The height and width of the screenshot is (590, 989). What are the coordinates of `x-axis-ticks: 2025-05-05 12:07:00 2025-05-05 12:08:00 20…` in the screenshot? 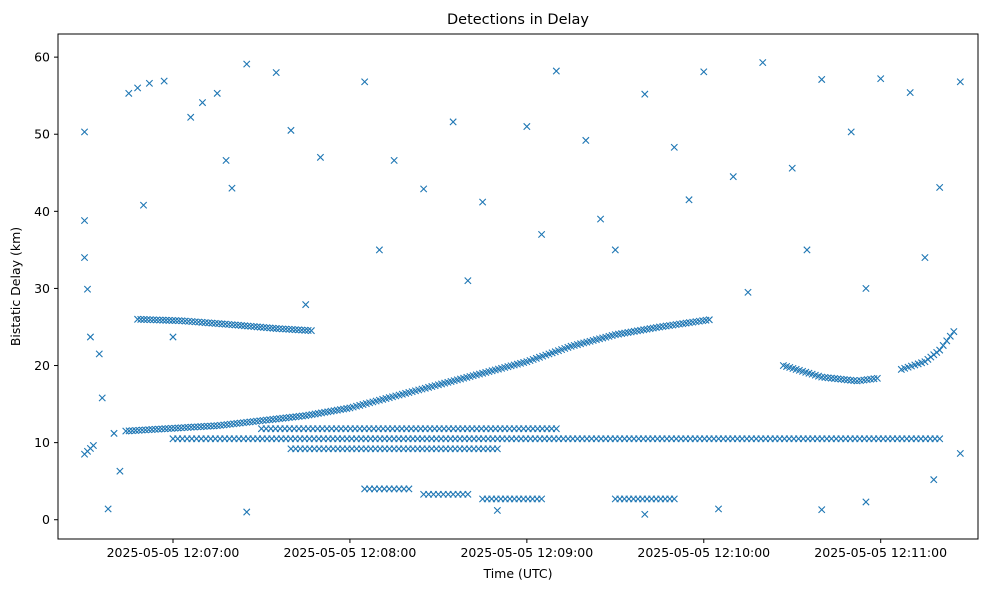 It's located at (527, 549).